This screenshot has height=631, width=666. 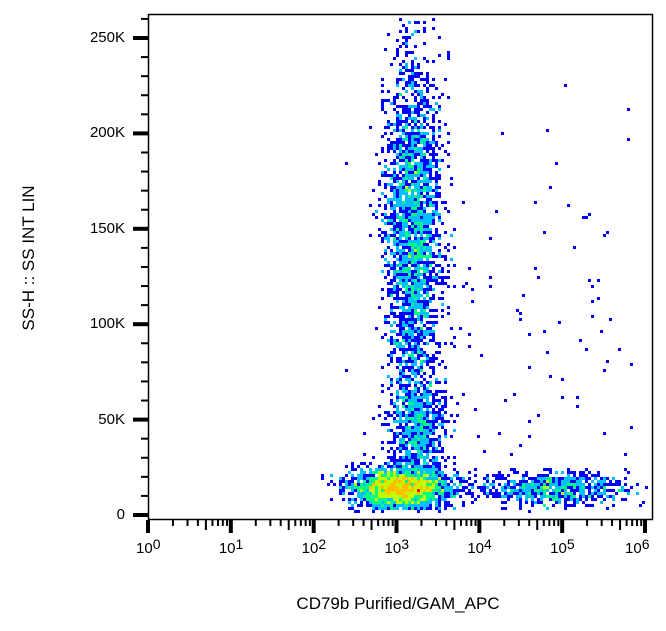 What do you see at coordinates (107, 228) in the screenshot?
I see `y-tick-label: 150K` at bounding box center [107, 228].